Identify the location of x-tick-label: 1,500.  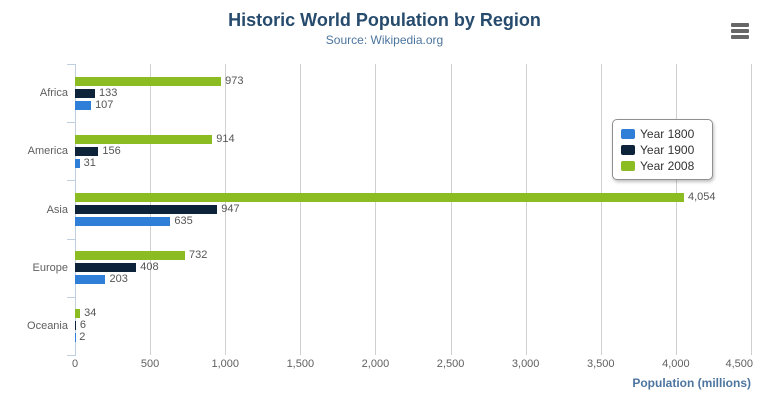
(300, 364).